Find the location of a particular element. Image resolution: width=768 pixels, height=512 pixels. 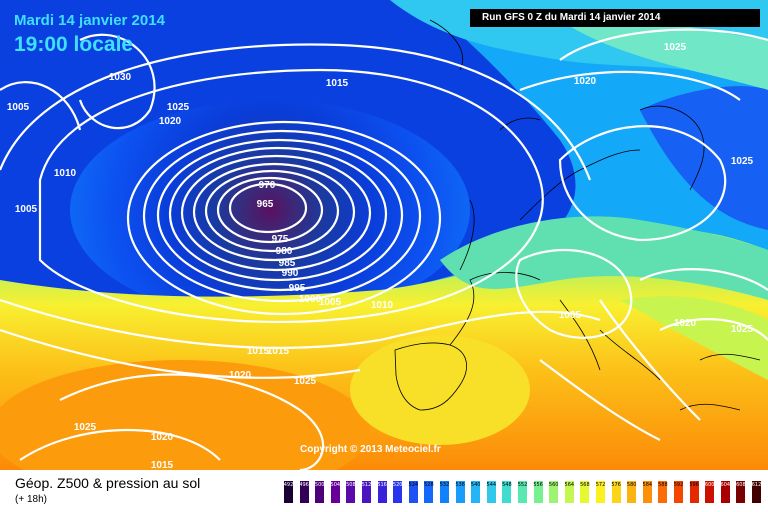

legend-value: 580 is located at coordinates (631, 485).